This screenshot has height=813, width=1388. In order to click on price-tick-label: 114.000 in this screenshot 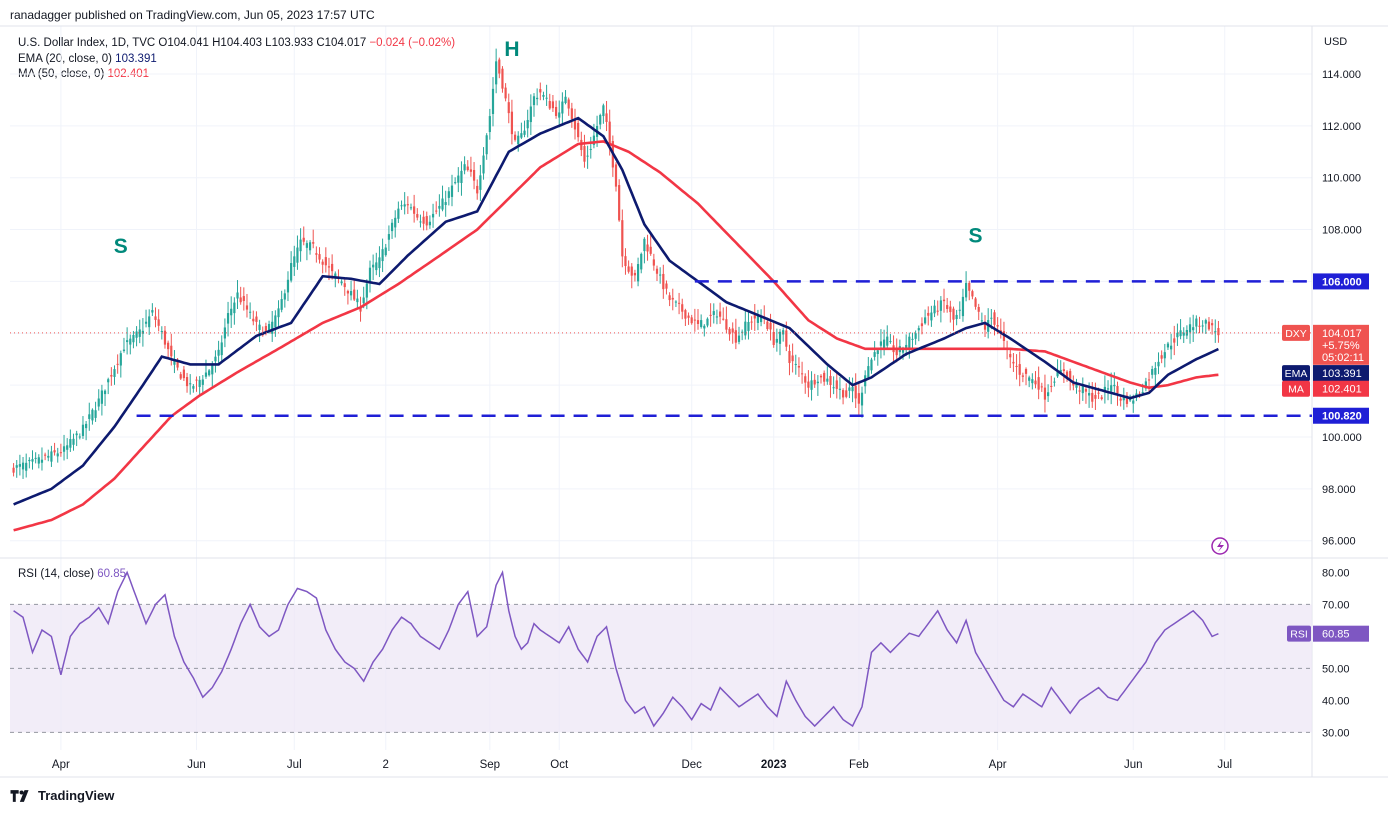, I will do `click(1341, 75)`.